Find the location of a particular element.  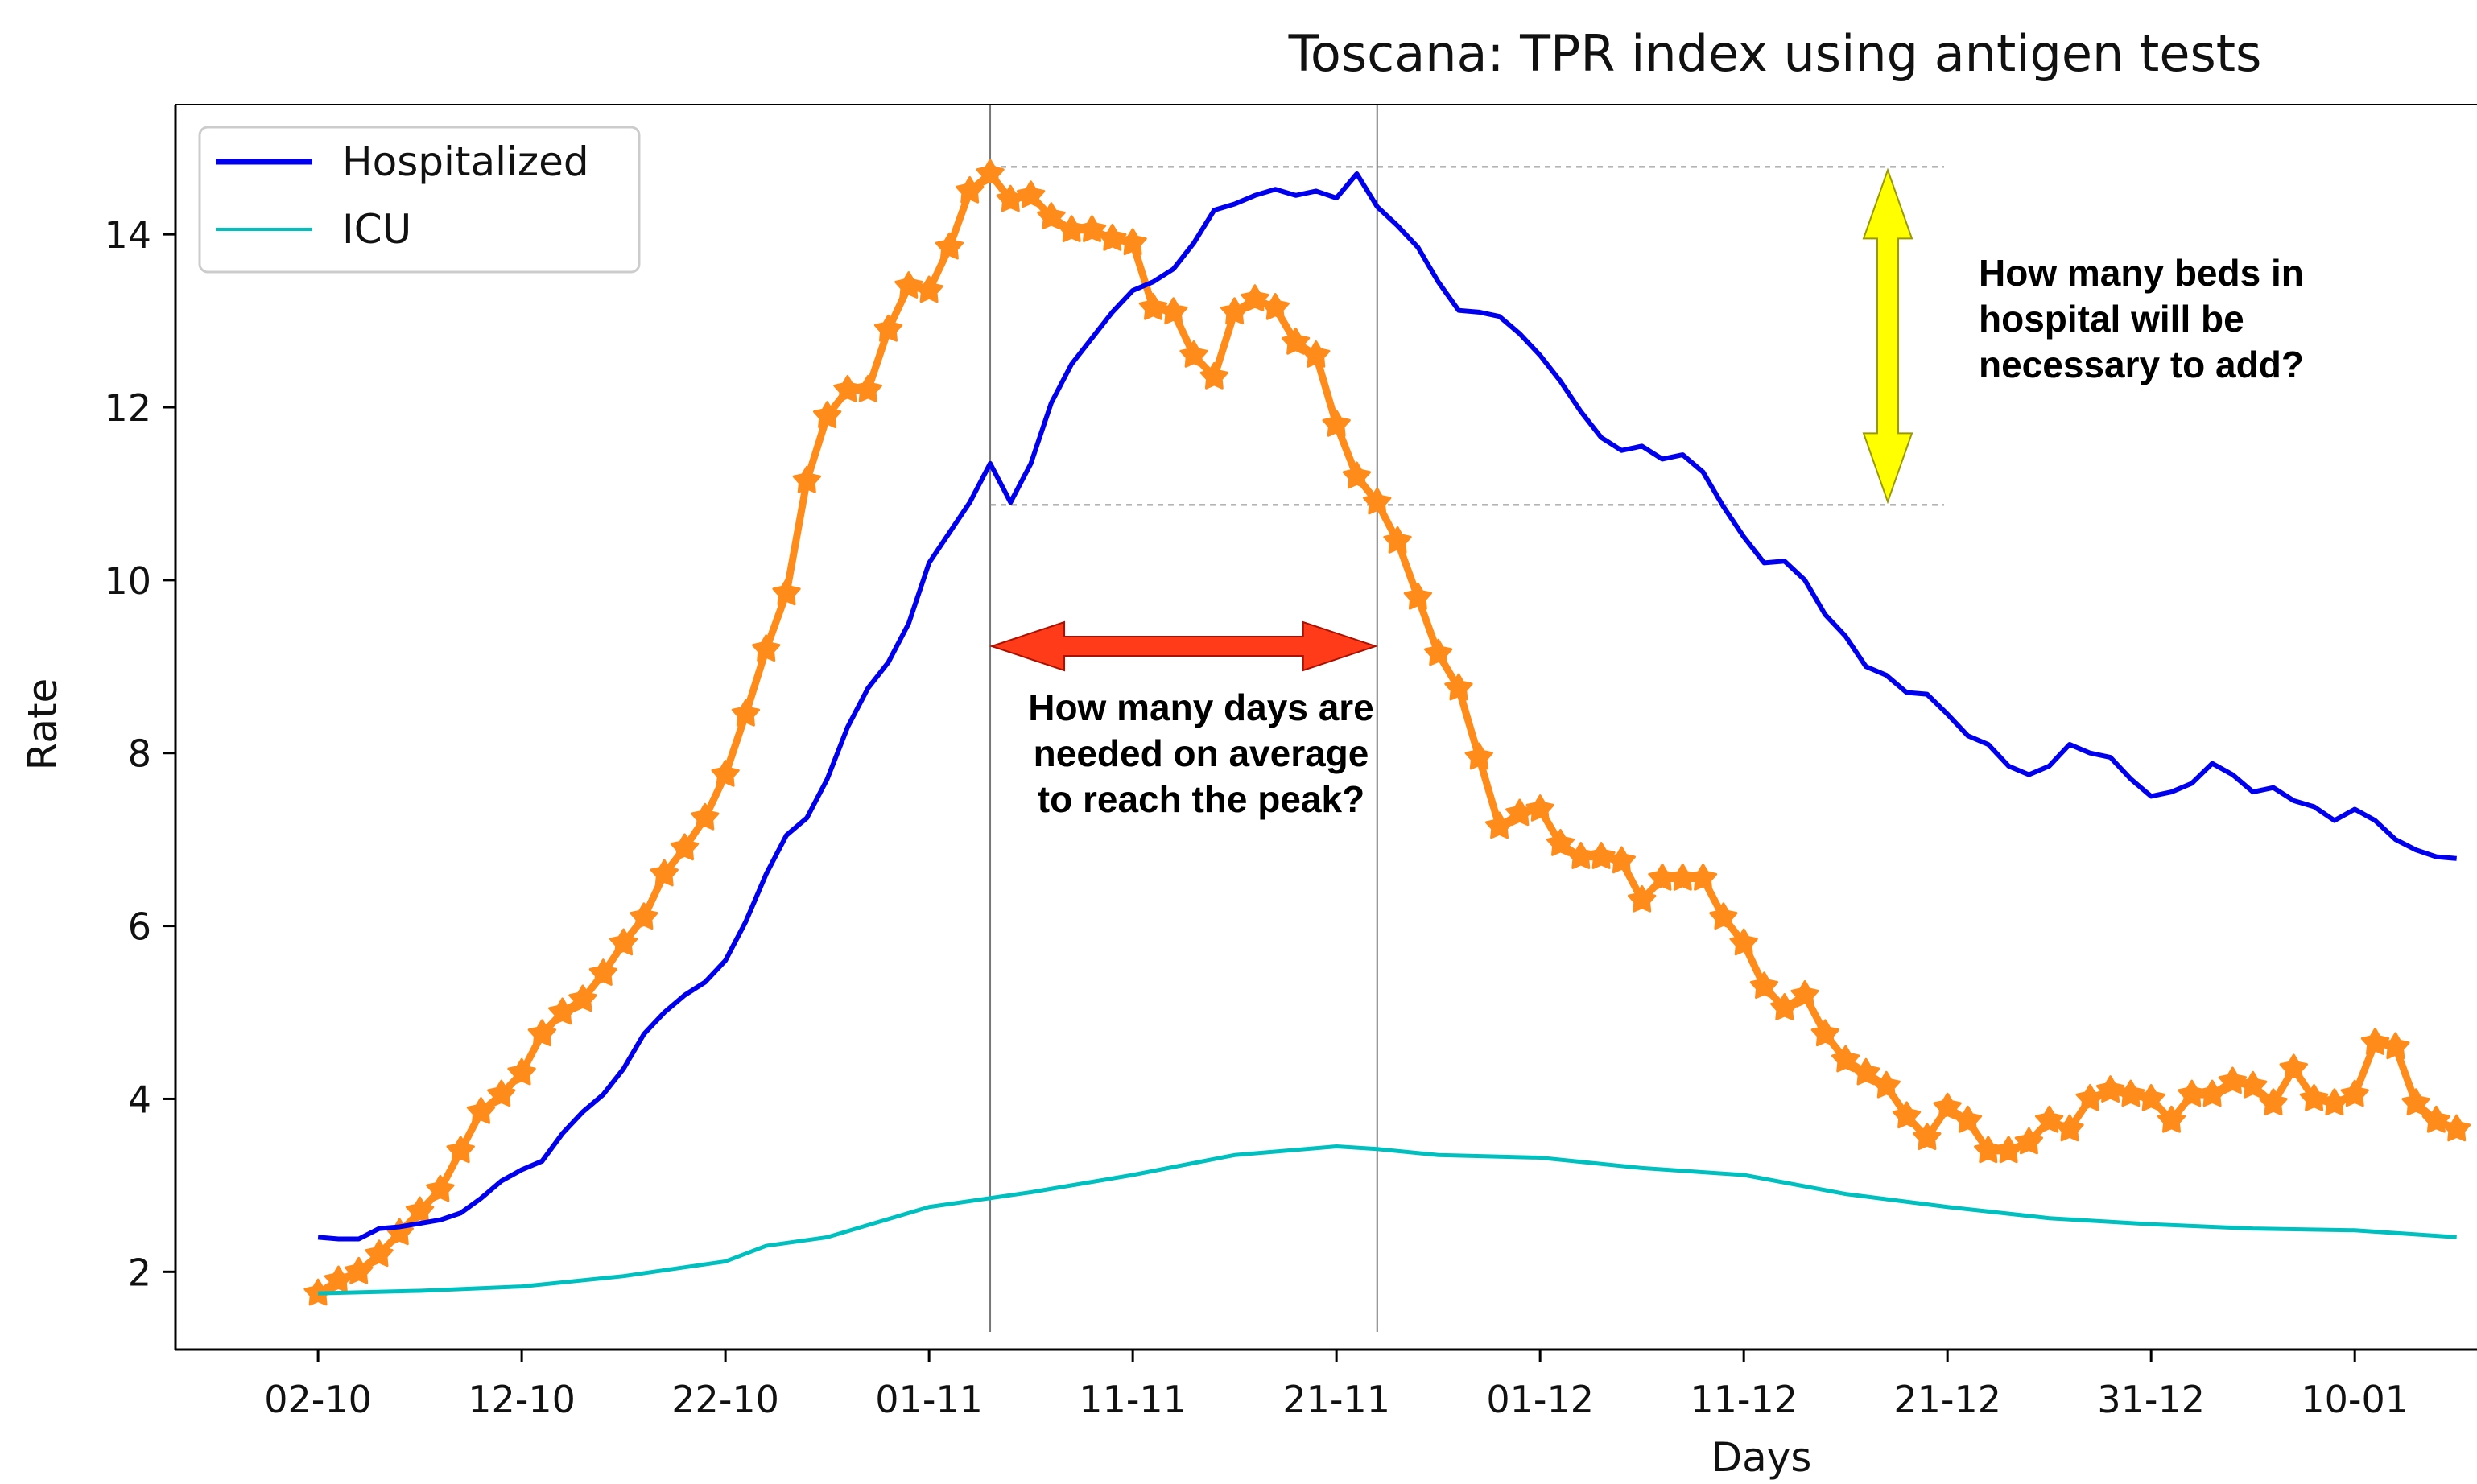

y-tick-label-4: 4 is located at coordinates (139, 1100).